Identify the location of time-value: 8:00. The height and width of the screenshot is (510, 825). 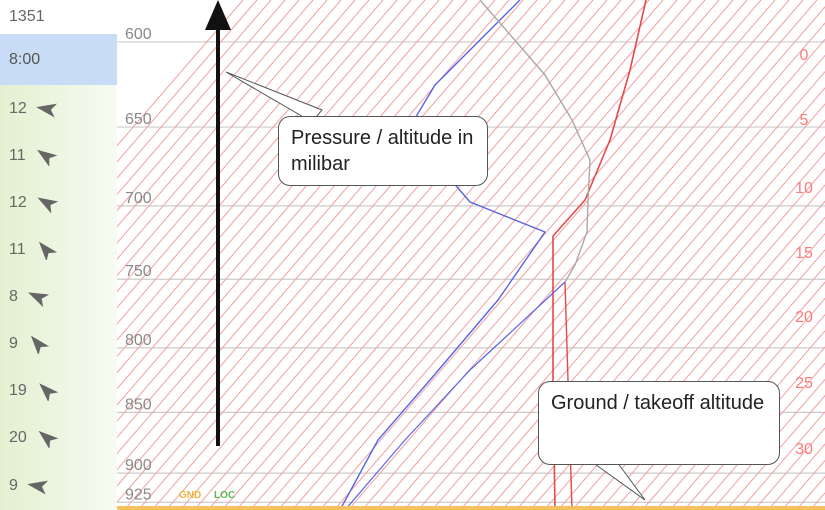
(25, 59).